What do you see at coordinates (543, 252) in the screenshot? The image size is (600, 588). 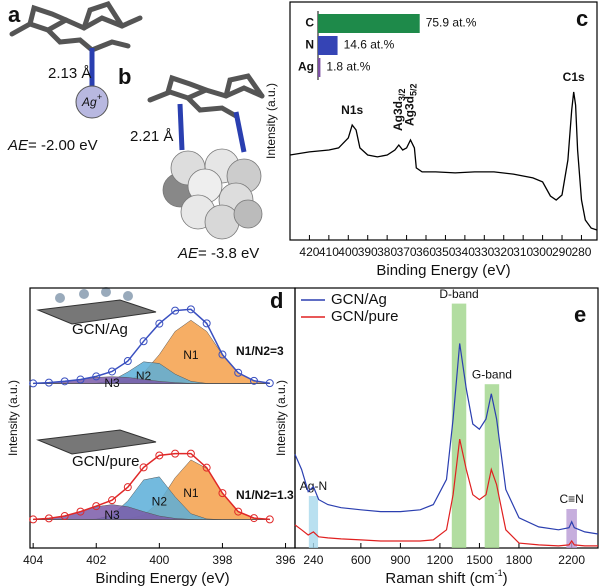 I see `x-tick-label: 300` at bounding box center [543, 252].